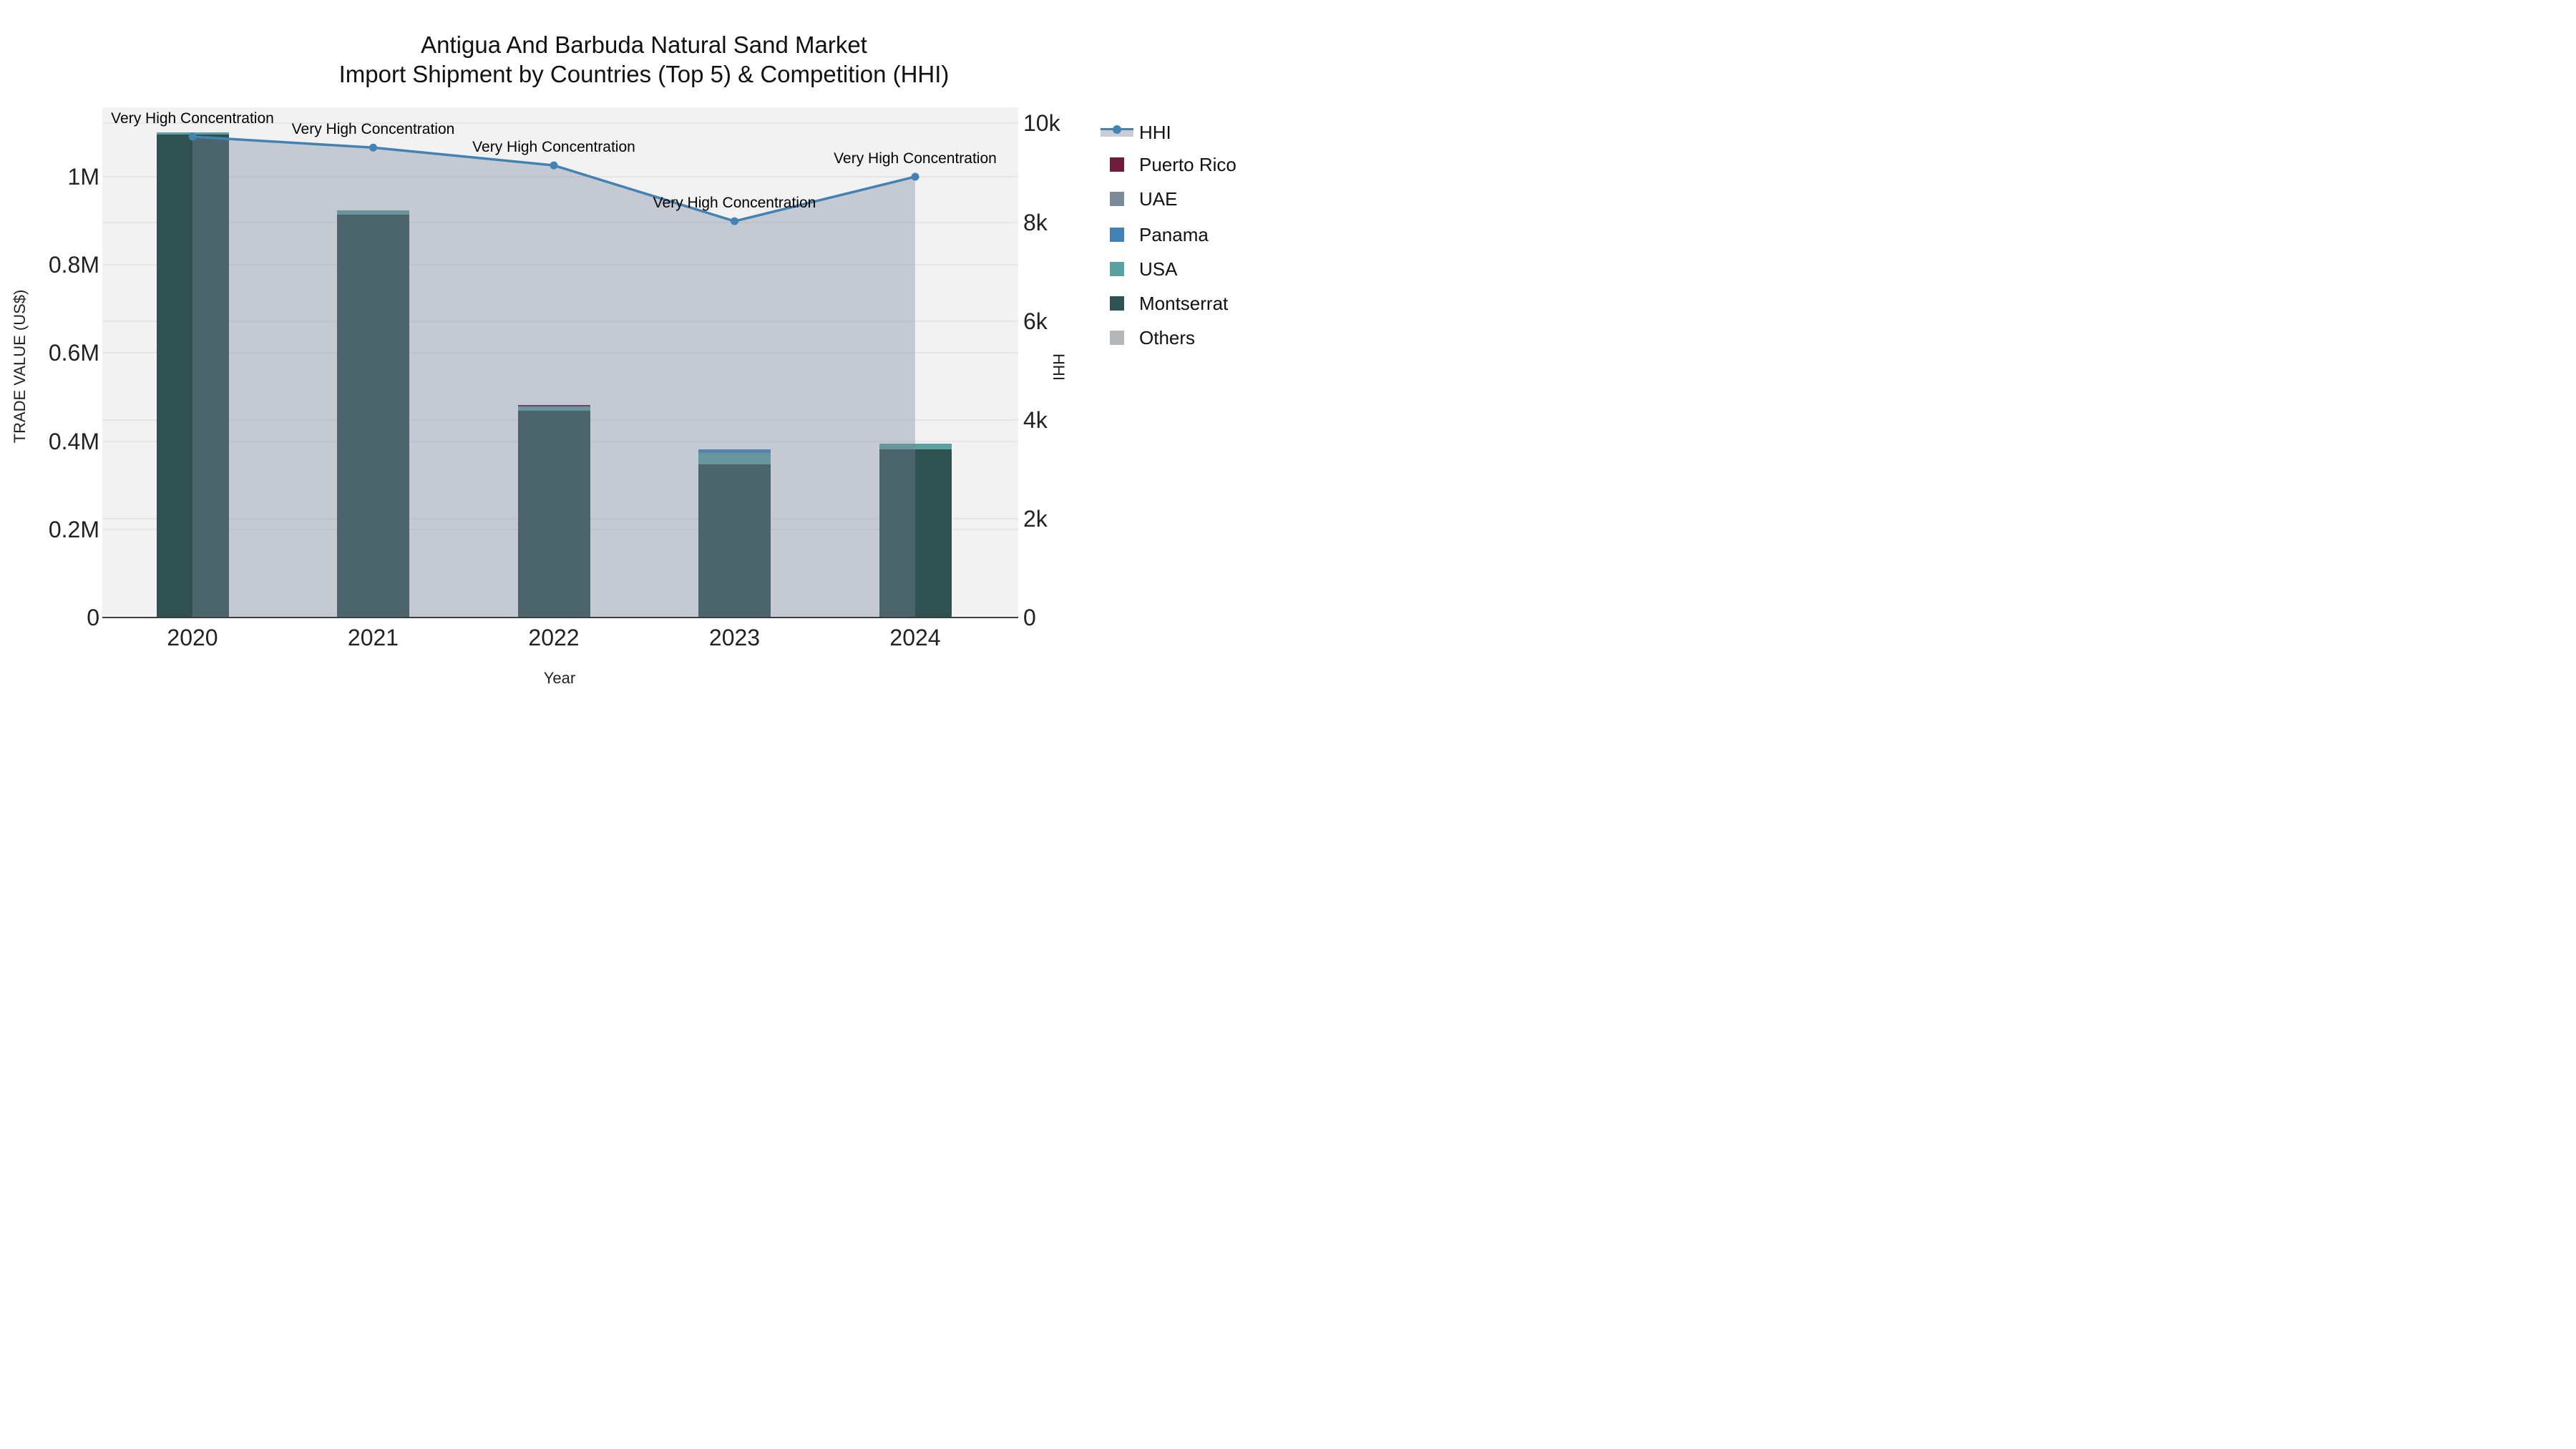 The height and width of the screenshot is (1449, 2576). I want to click on annotation-2024: Very High Concentration, so click(915, 158).